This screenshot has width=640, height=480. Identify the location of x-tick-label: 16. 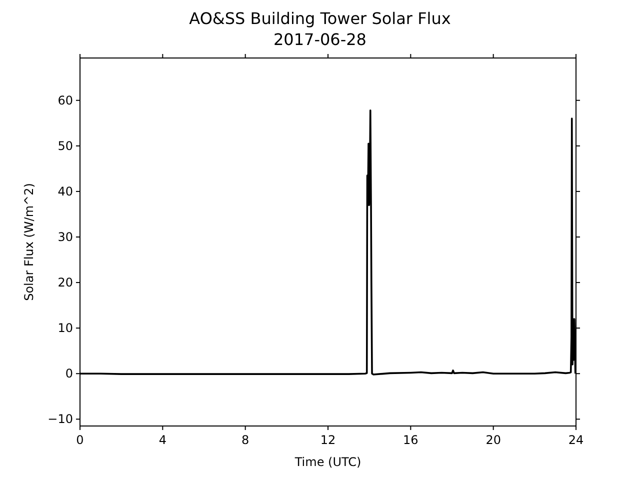
(410, 440).